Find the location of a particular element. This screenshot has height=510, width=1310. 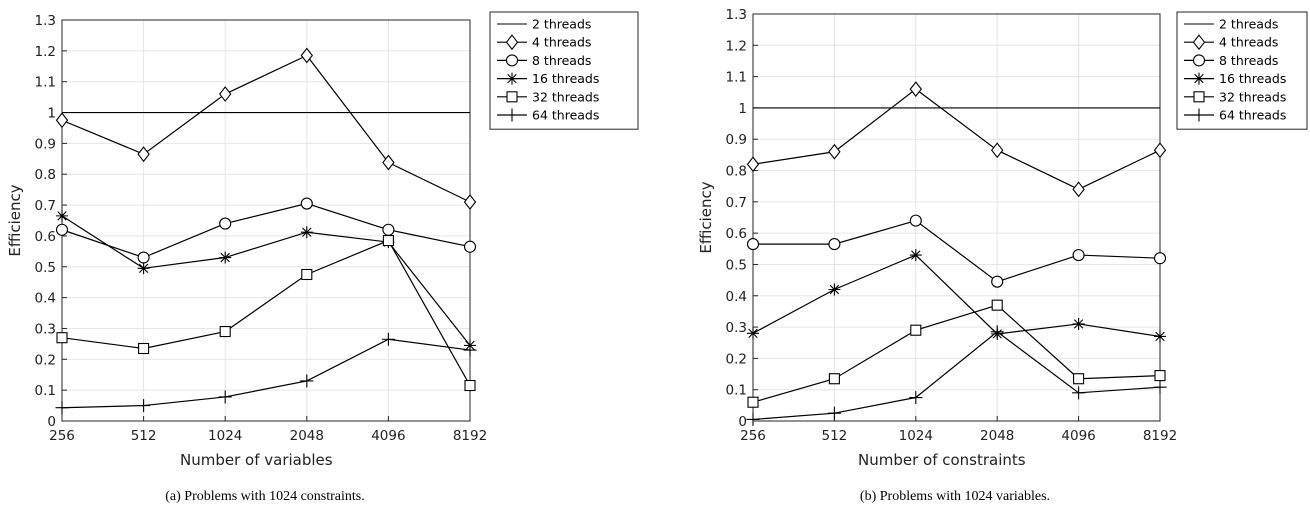

series-64-threads is located at coordinates (956, 375).